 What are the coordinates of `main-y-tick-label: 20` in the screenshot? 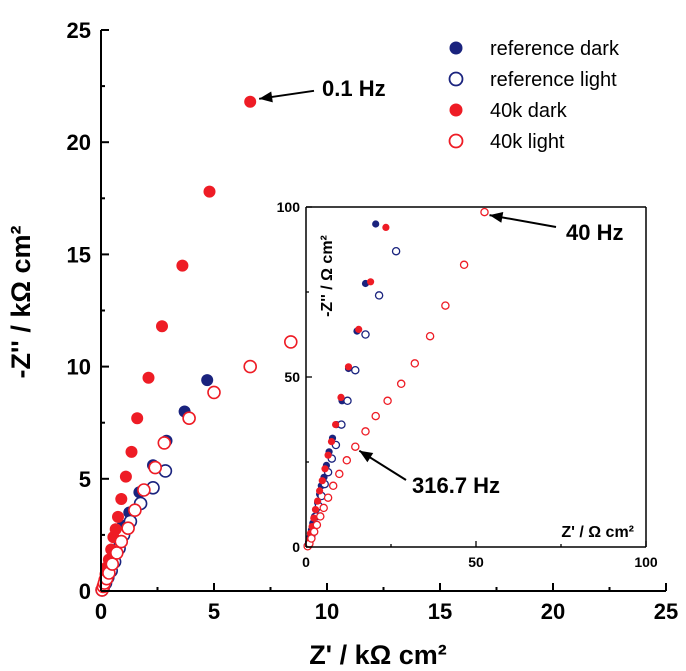 It's located at (79, 142).